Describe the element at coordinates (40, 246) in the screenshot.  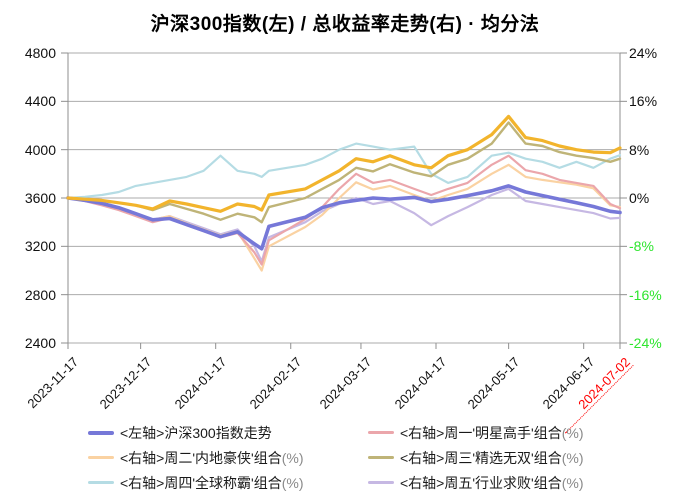
I see `left-axis-label: 3200` at that location.